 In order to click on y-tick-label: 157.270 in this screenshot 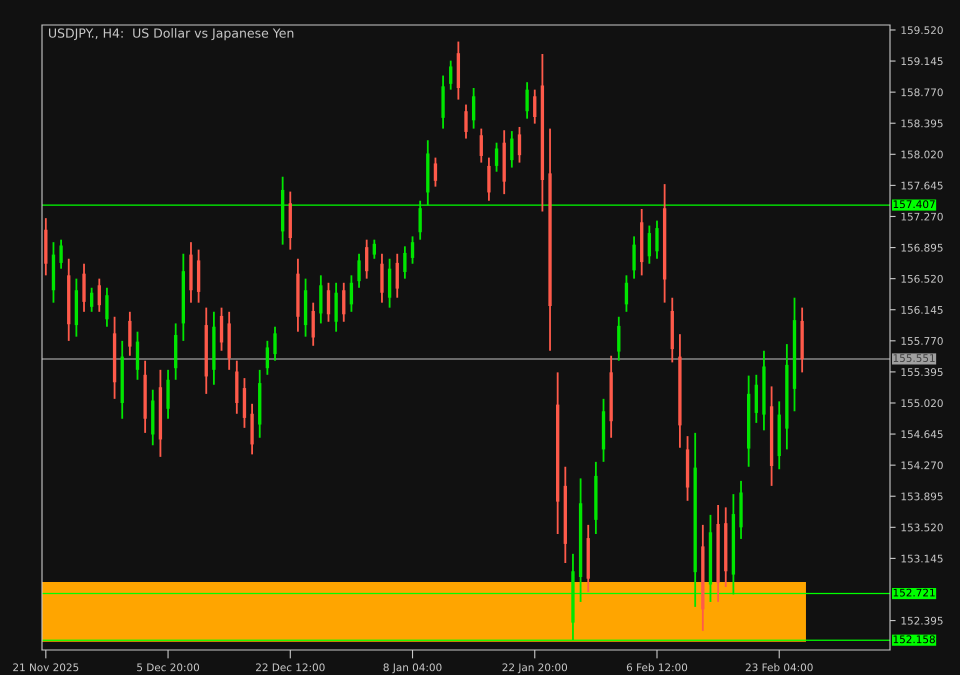, I will do `click(922, 216)`.